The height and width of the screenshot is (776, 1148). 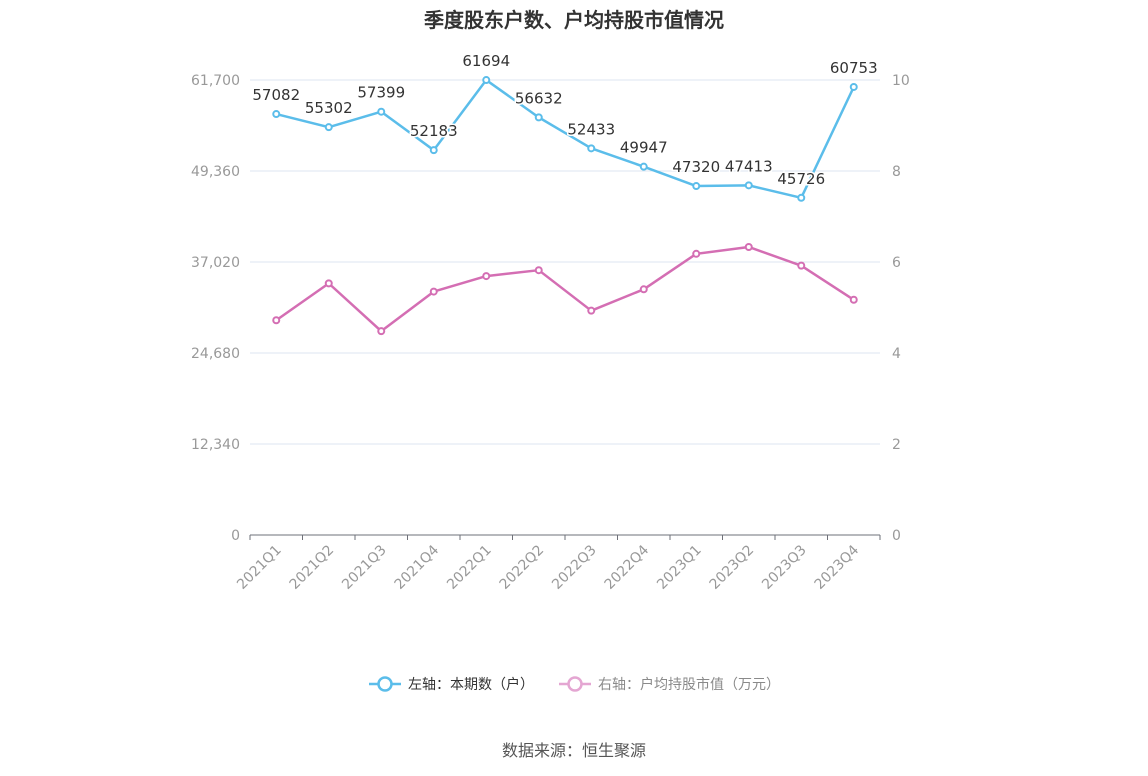 I want to click on data-label: 52433, so click(x=591, y=129).